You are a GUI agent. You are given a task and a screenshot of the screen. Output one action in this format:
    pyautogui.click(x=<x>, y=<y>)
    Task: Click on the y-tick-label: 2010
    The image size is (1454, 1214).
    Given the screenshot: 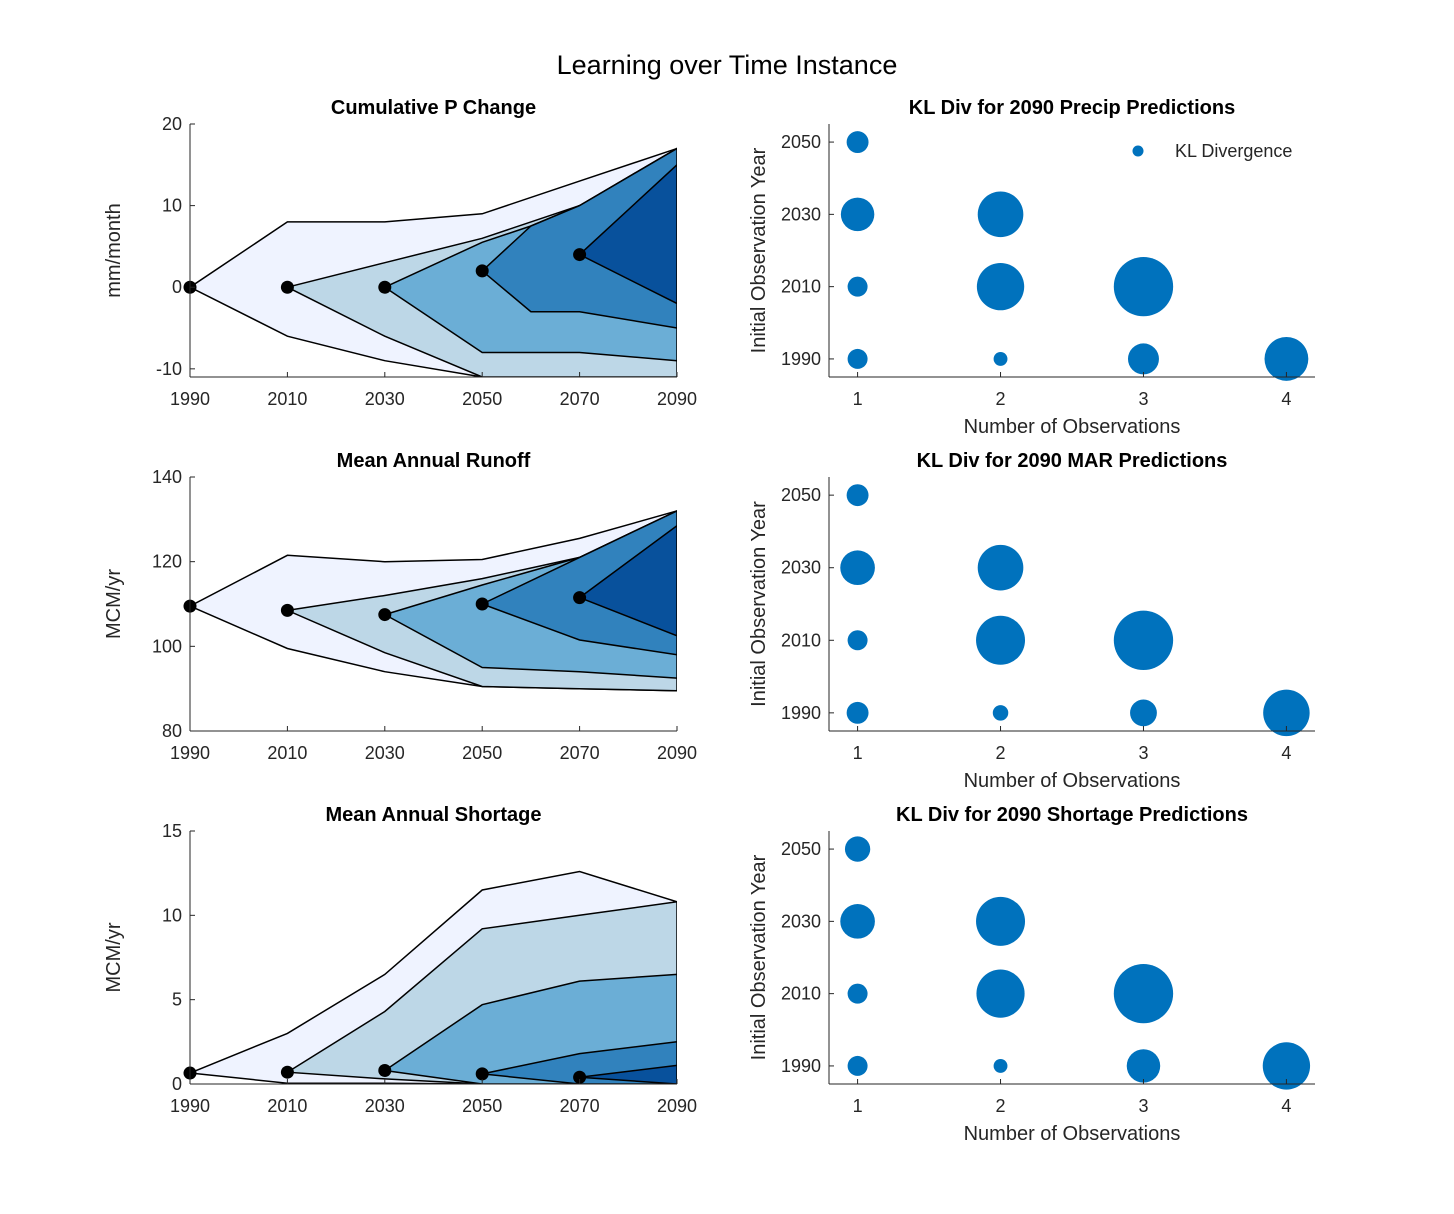 What is the action you would take?
    pyautogui.click(x=801, y=287)
    